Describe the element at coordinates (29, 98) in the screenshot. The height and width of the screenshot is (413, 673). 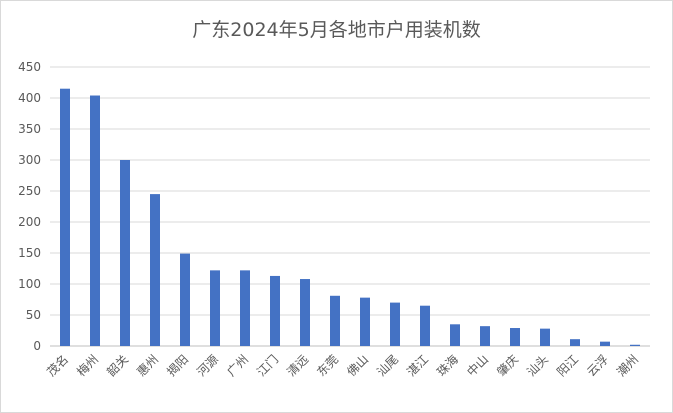
I see `y-tick-label: 400` at that location.